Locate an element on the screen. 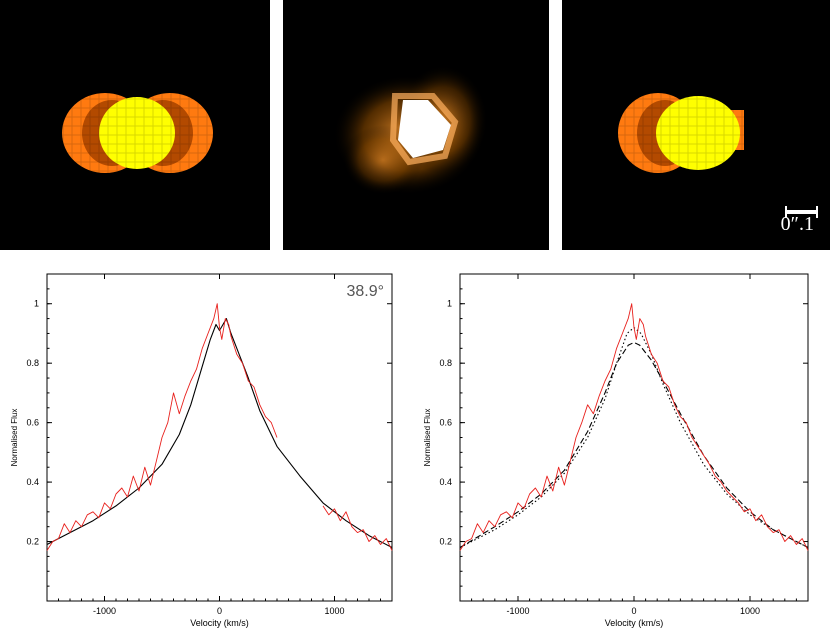 The image size is (830, 641). model-image-left is located at coordinates (135, 125).